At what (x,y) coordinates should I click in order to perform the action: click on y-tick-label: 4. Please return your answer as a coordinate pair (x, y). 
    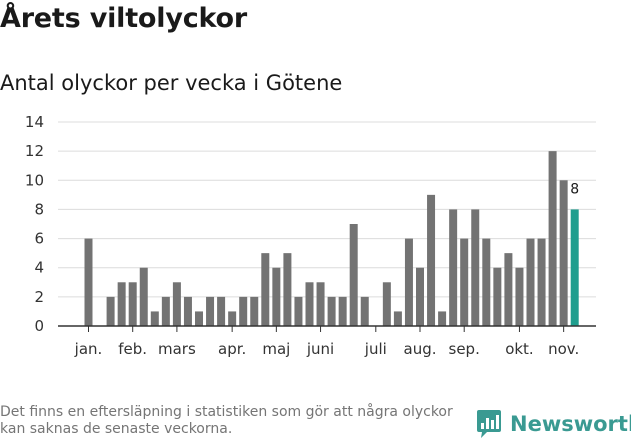
    Looking at the image, I should click on (39, 268).